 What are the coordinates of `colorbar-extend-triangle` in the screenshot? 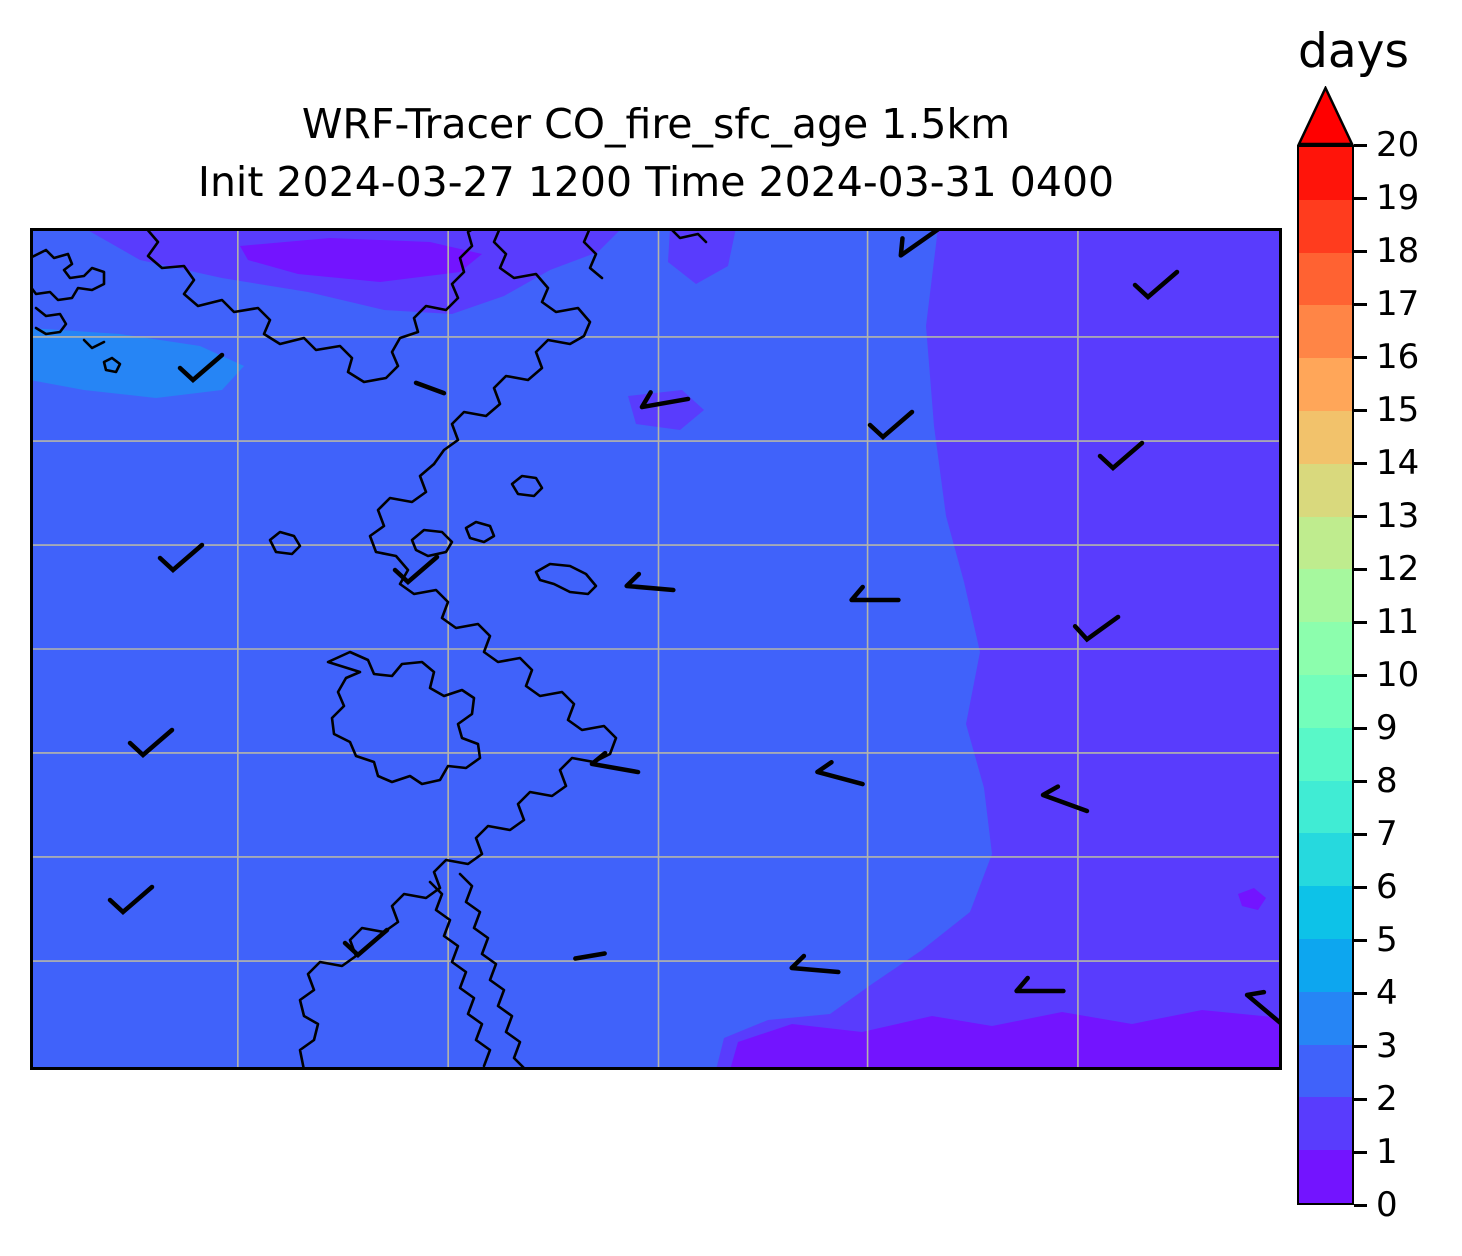 It's located at (1325, 116).